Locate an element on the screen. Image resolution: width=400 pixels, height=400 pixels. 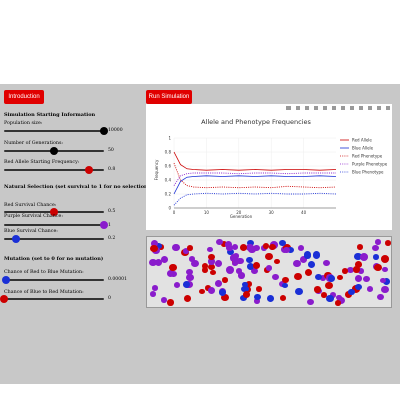
chart-ticks: 00.20.40.60.810 10 20 30 40 is located at coordinates (236, 176).